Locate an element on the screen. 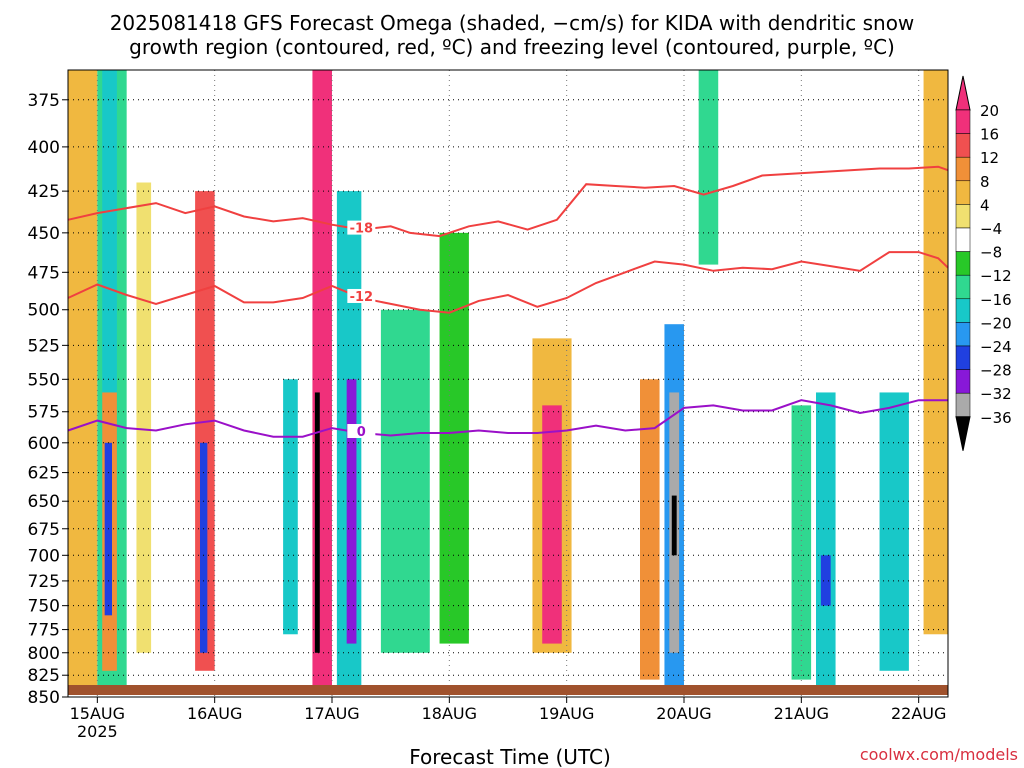 The width and height of the screenshot is (1024, 768). colorbar-tick-label: 8 is located at coordinates (985, 182).